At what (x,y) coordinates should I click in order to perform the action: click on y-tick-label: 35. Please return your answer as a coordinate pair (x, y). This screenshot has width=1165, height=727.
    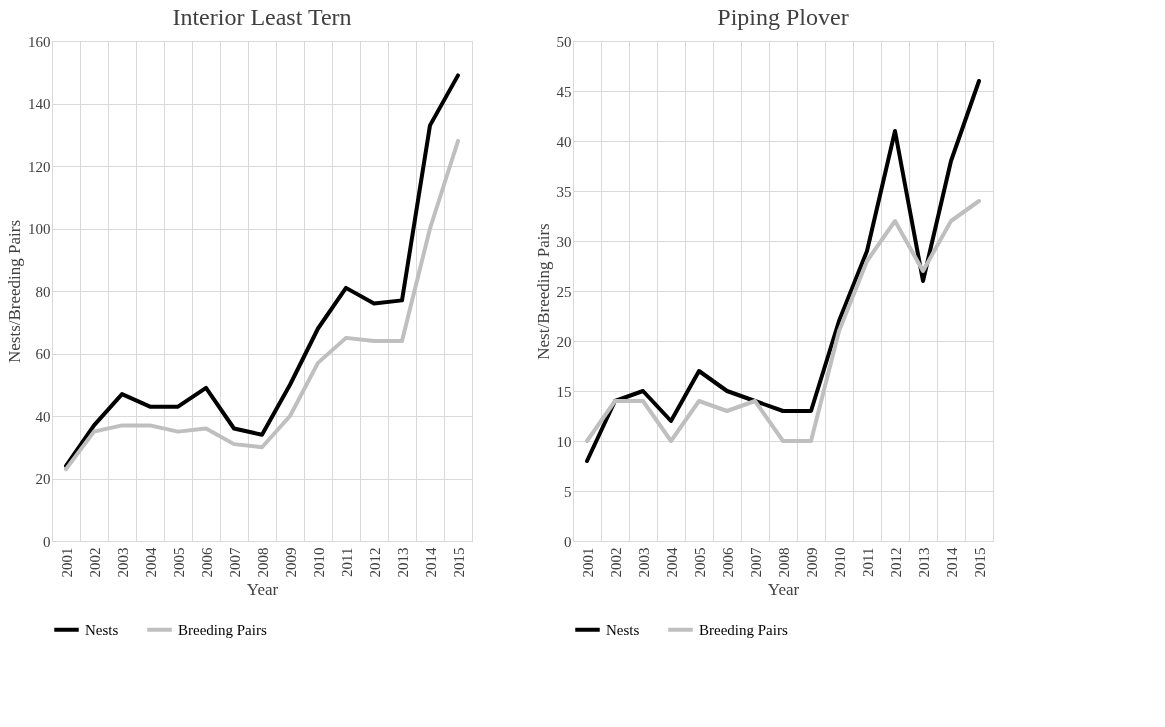
    Looking at the image, I should click on (564, 191).